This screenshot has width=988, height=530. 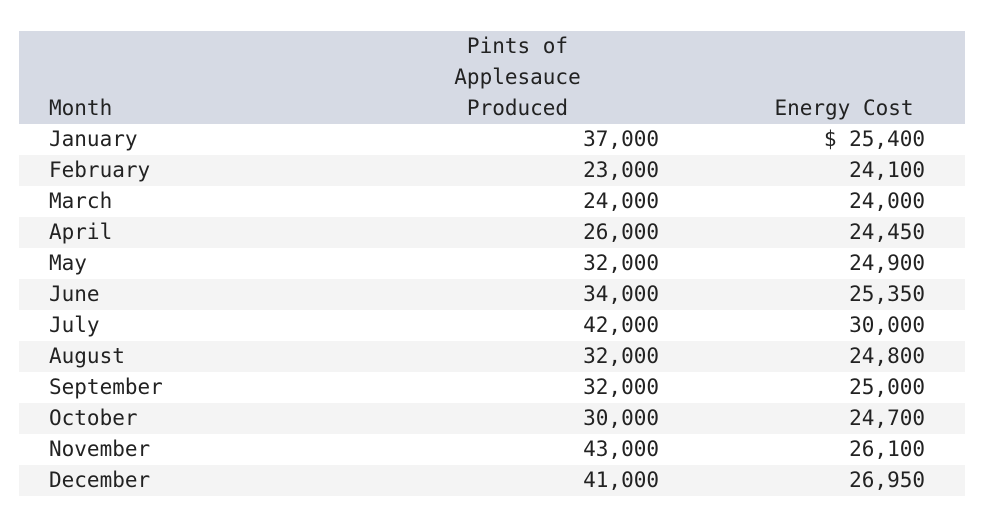 What do you see at coordinates (492, 325) in the screenshot?
I see `table-row: July 42,000 30,000` at bounding box center [492, 325].